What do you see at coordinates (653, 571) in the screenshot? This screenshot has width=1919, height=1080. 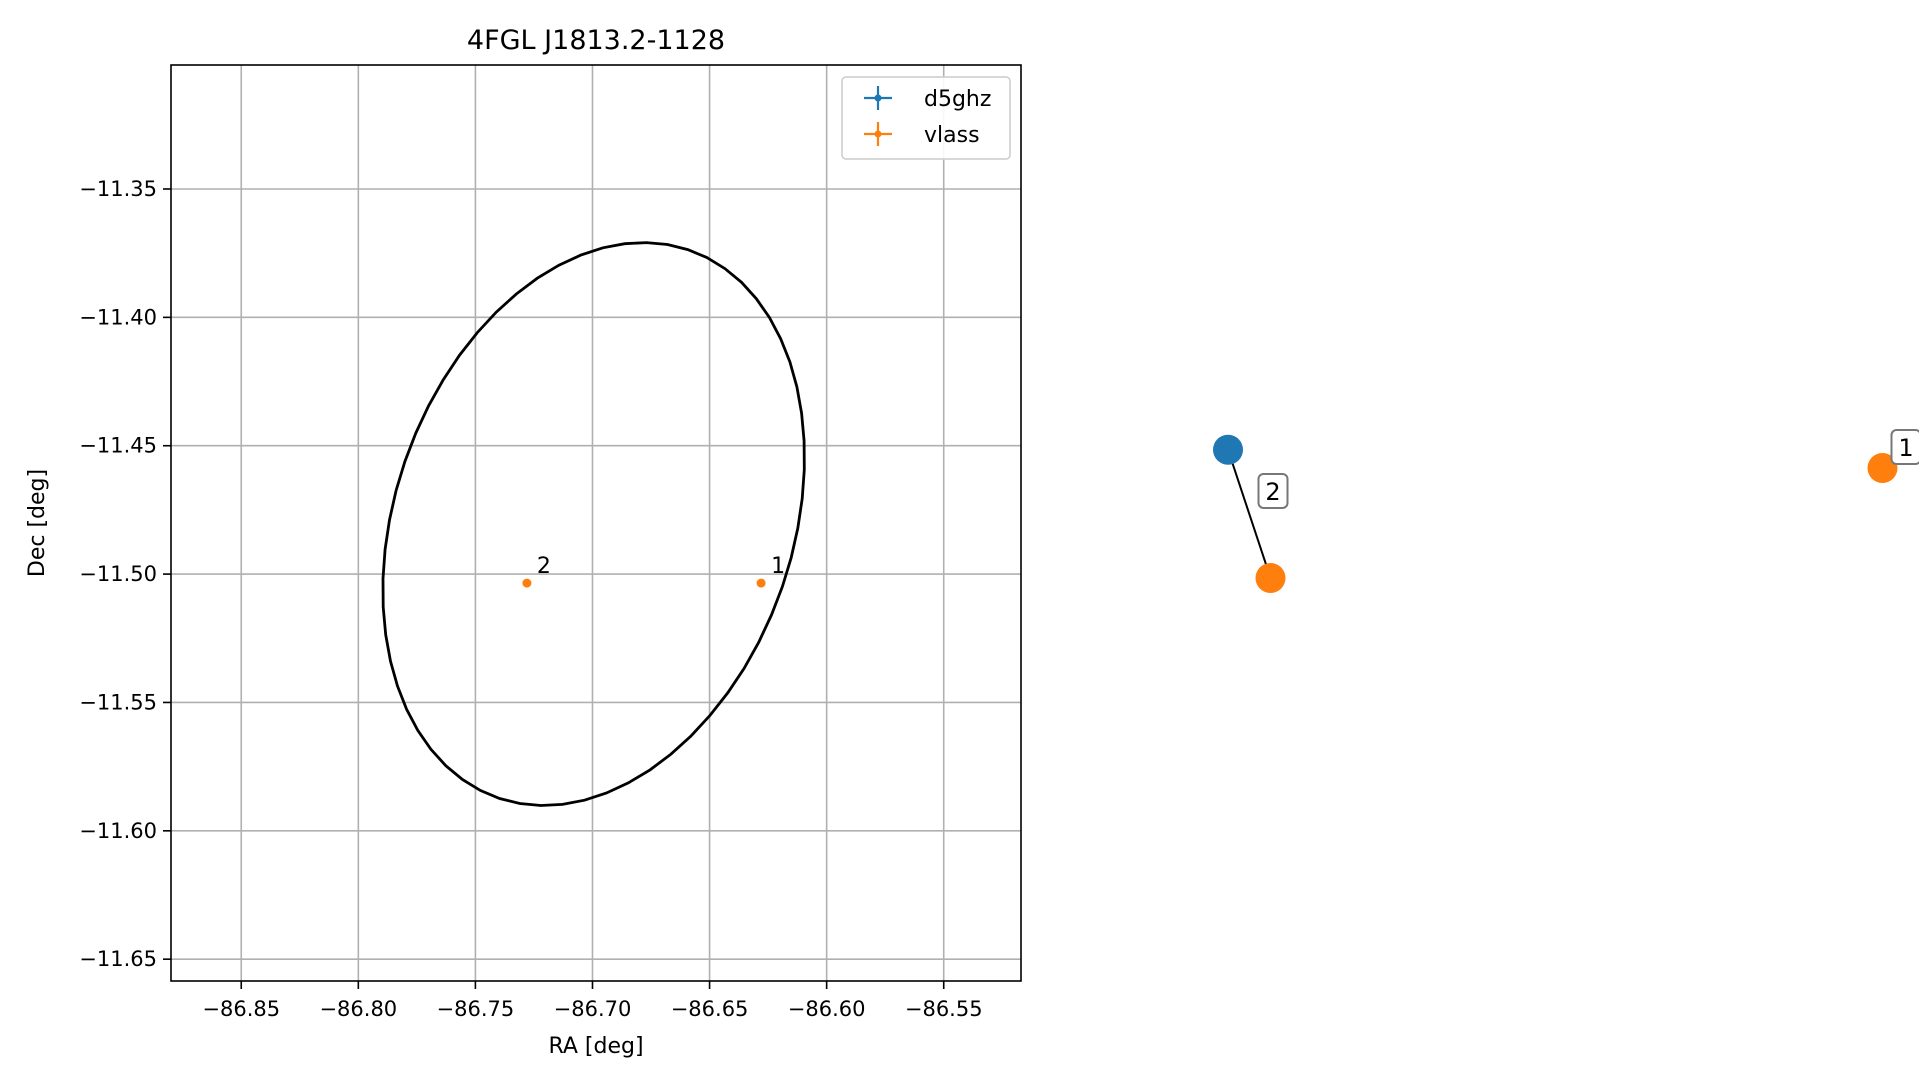 I see `vlass-points: 12` at bounding box center [653, 571].